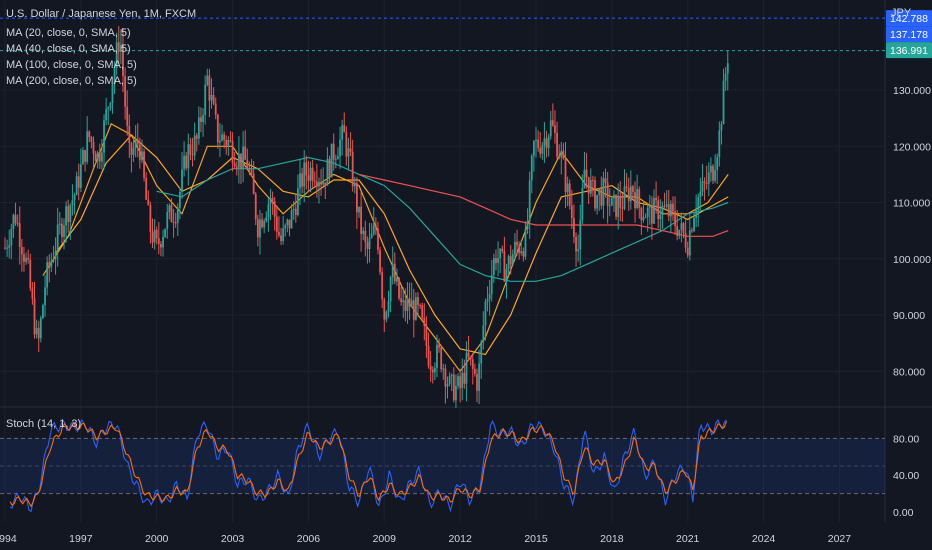 This screenshot has width=932, height=550. Describe the element at coordinates (309, 539) in the screenshot. I see `time-tick-label: 2006` at that location.